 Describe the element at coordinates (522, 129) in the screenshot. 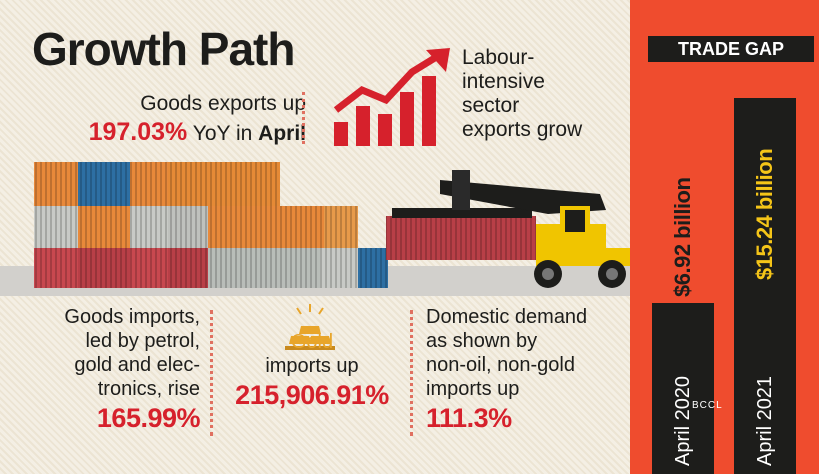

I see `labour-line-4: exports grow` at that location.